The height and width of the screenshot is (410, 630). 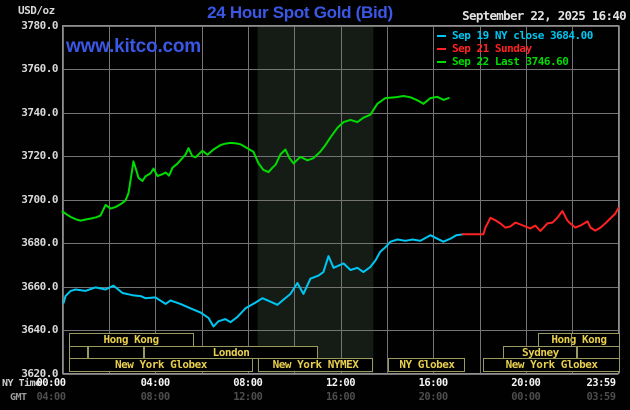 I want to click on y-axis-tick: 3720.0, so click(x=39, y=155).